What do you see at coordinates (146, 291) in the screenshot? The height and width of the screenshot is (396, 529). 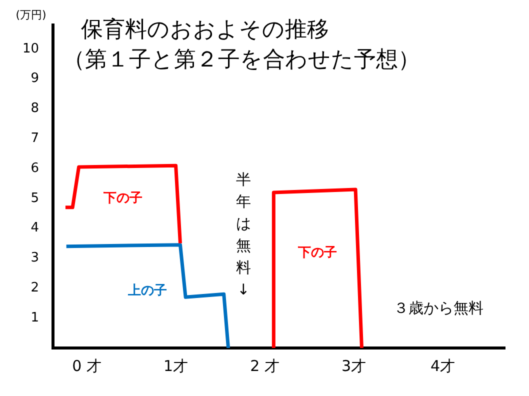 I see `series-label: 上の子` at bounding box center [146, 291].